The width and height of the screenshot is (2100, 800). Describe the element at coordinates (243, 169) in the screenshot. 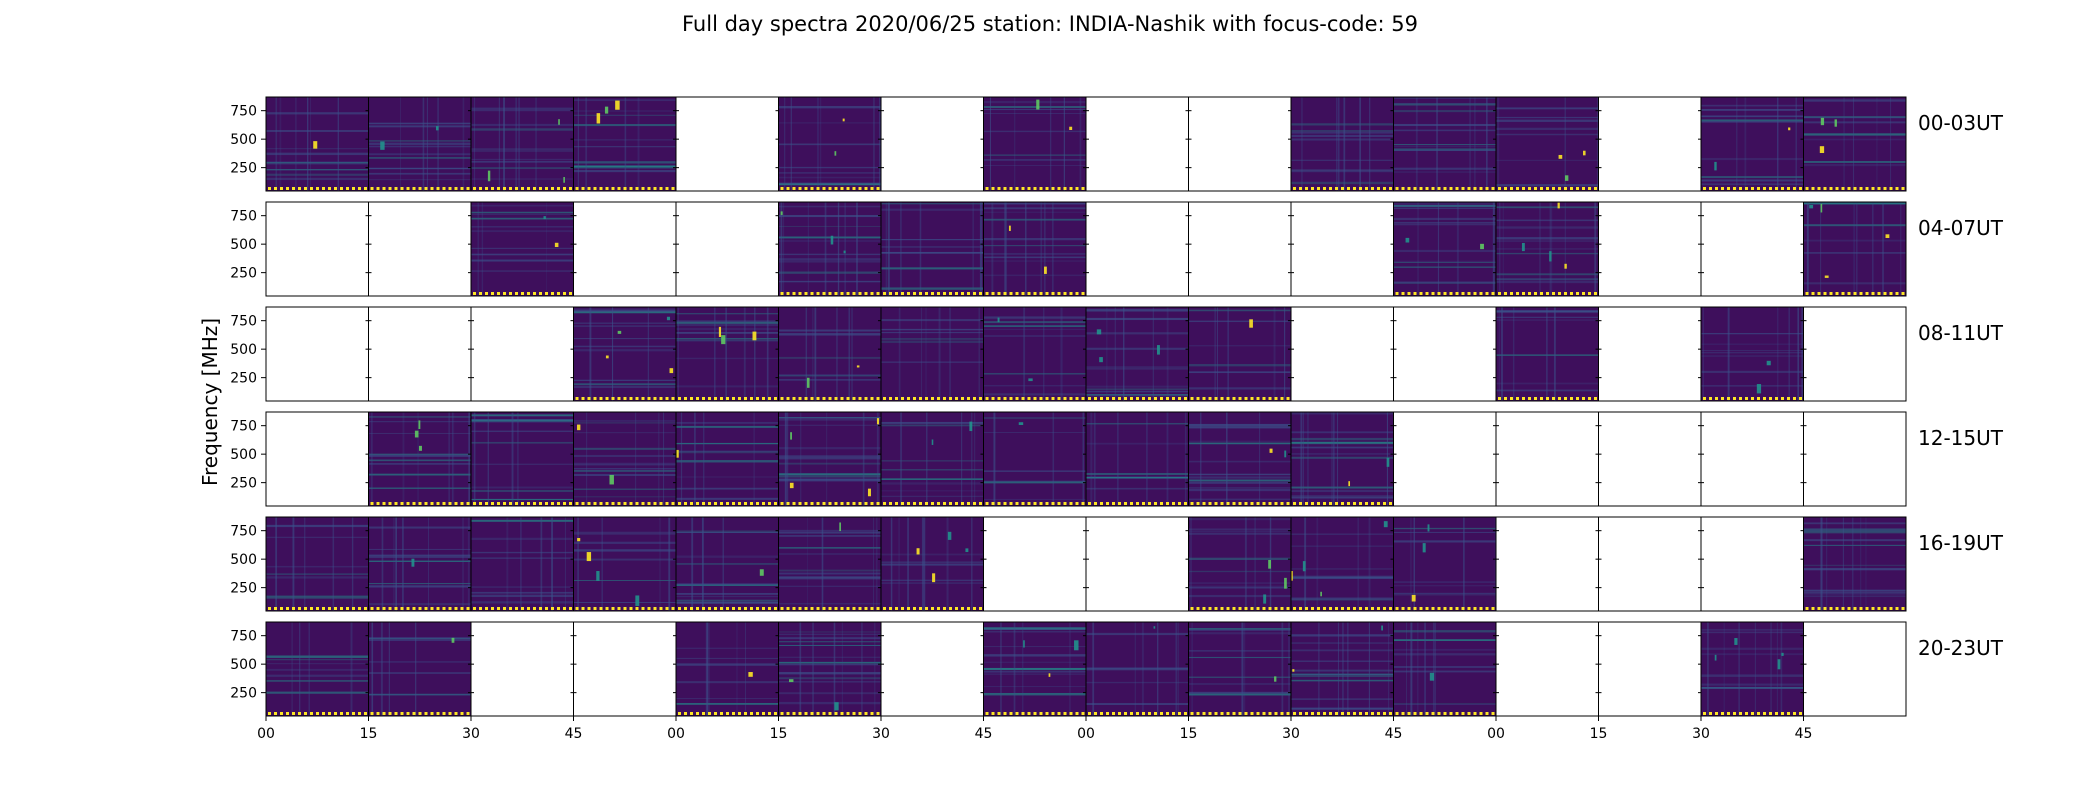

I see `y-tick-label: 250` at that location.